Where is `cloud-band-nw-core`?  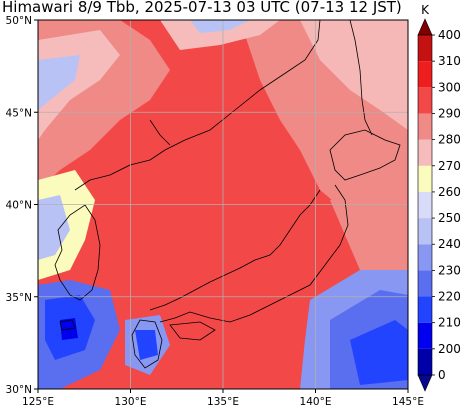
cloud-band-nw-core is located at coordinates (59, 82).